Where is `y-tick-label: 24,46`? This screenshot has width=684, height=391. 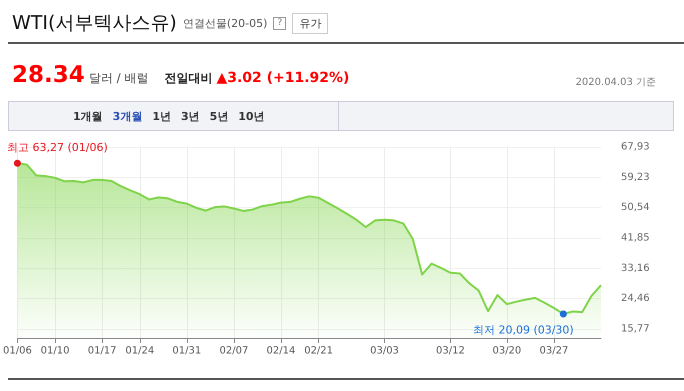 y-tick-label: 24,46 is located at coordinates (635, 298).